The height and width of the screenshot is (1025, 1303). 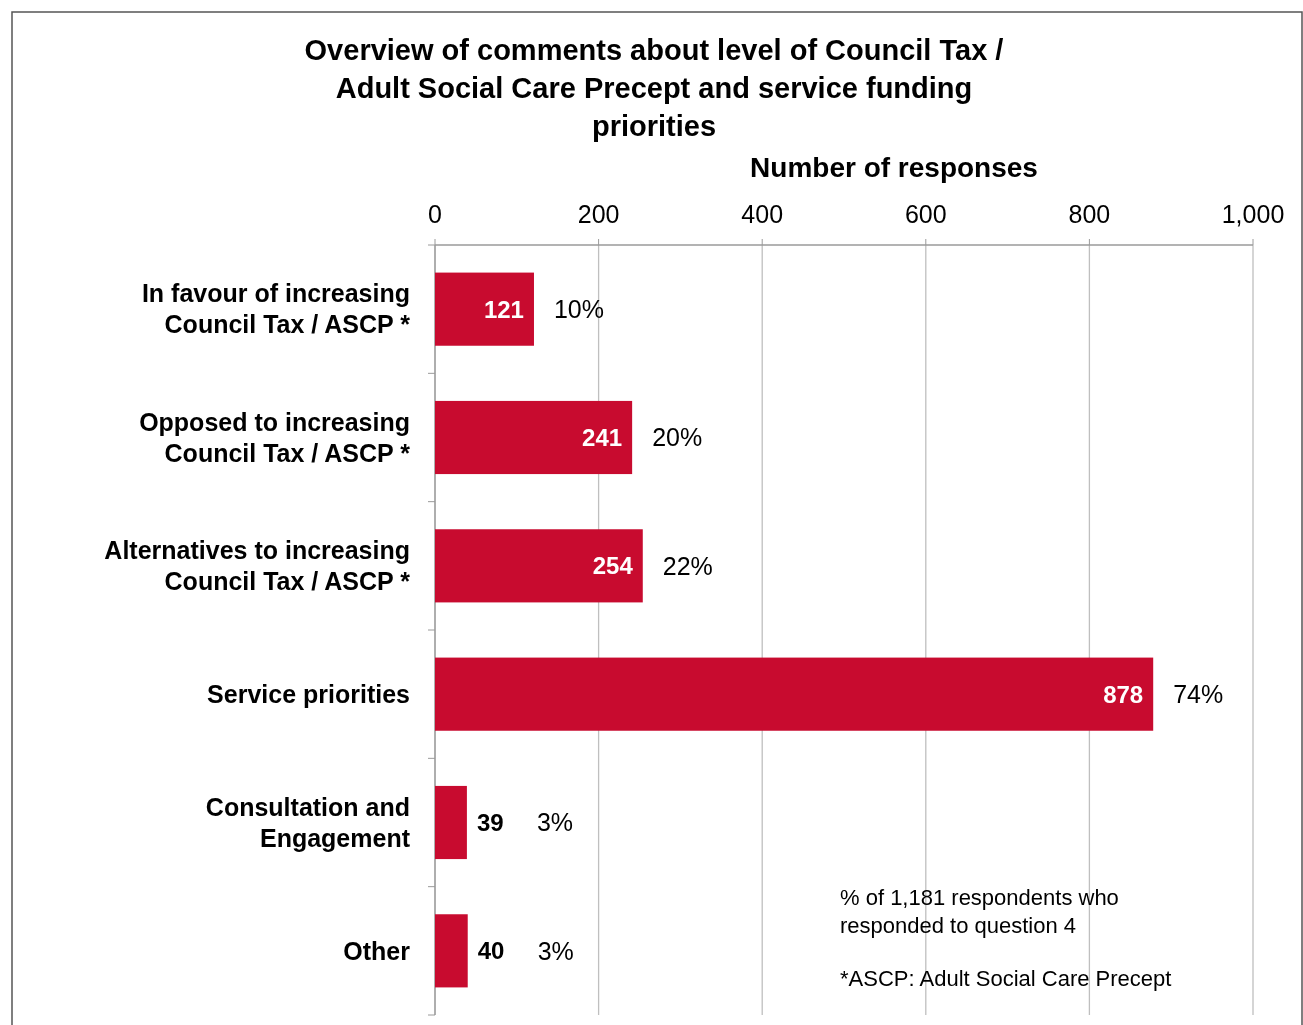 I want to click on y-tick-label: Alternatives to increasing Council Tax / ASCP *, so click(x=257, y=566).